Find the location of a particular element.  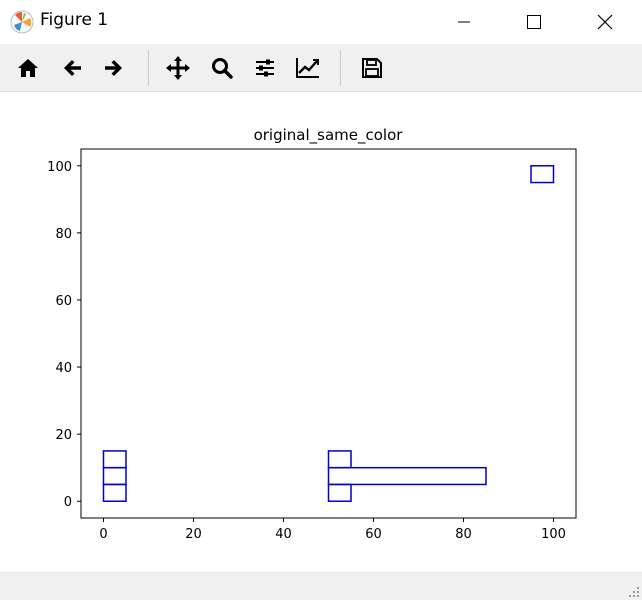

close-button is located at coordinates (605, 22).